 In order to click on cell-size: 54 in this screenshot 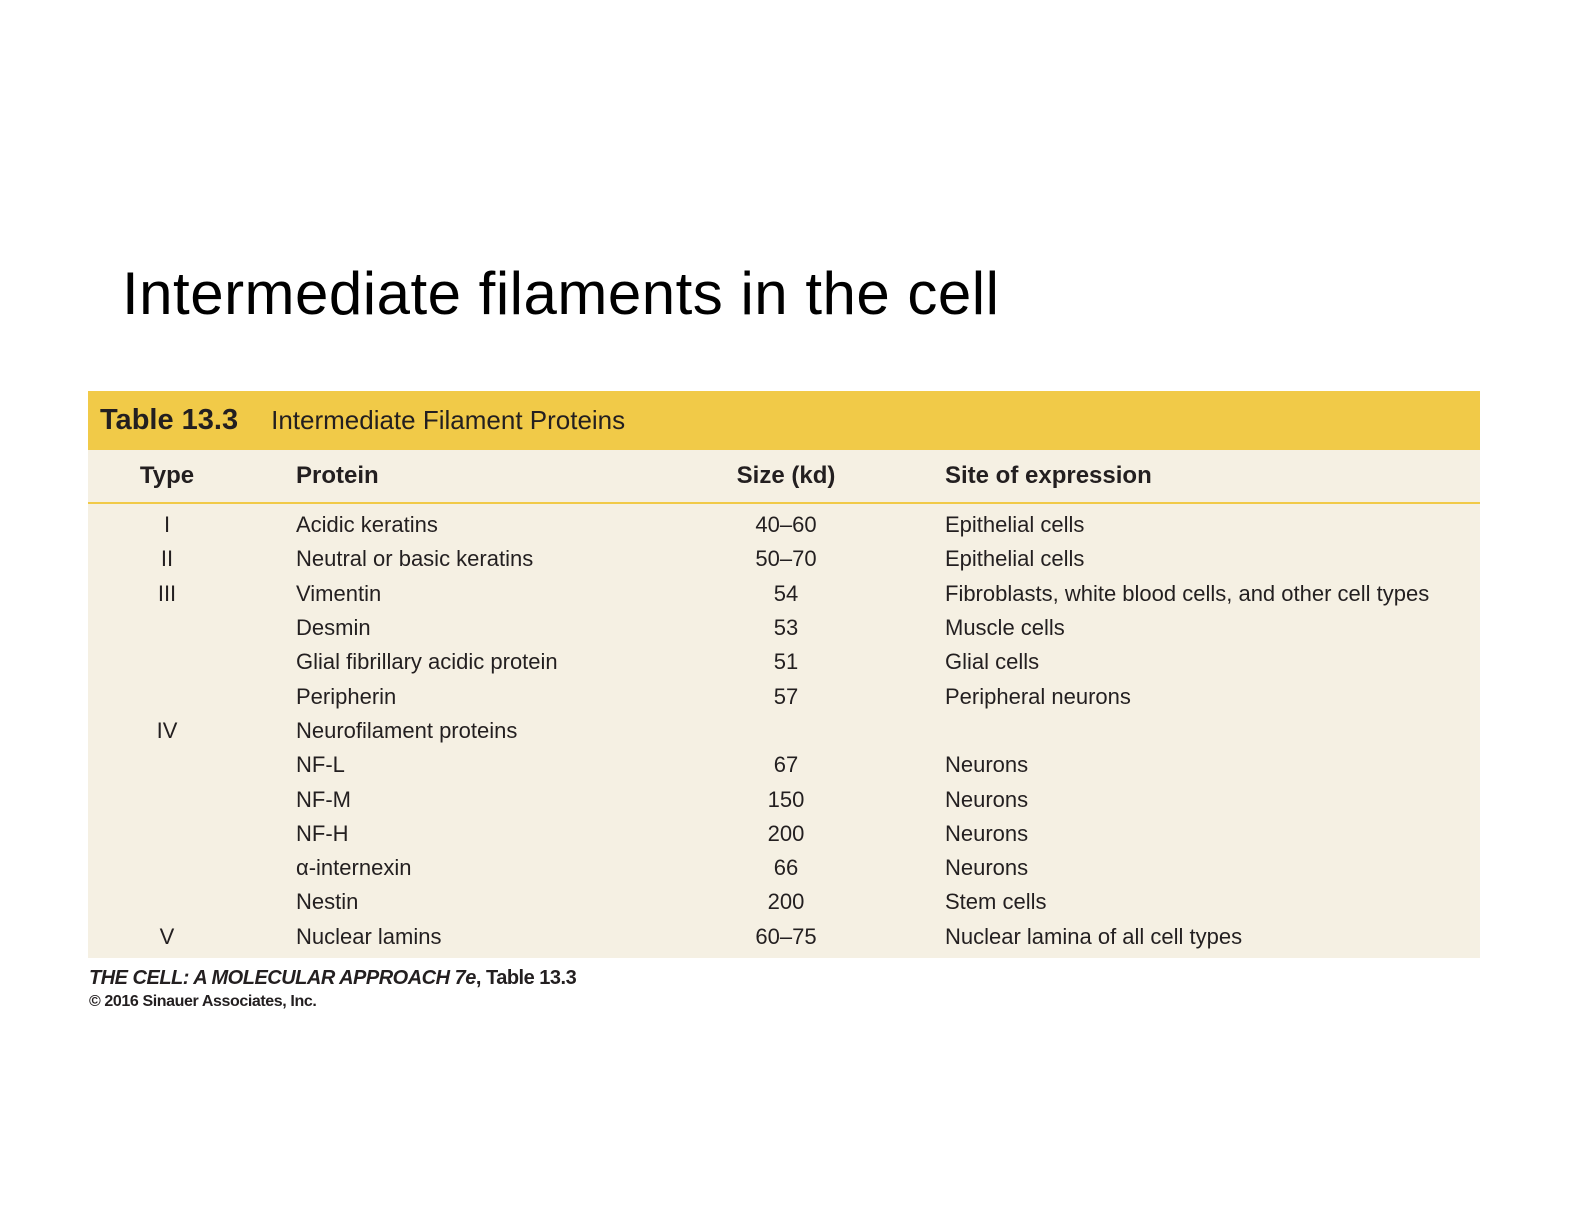, I will do `click(786, 593)`.